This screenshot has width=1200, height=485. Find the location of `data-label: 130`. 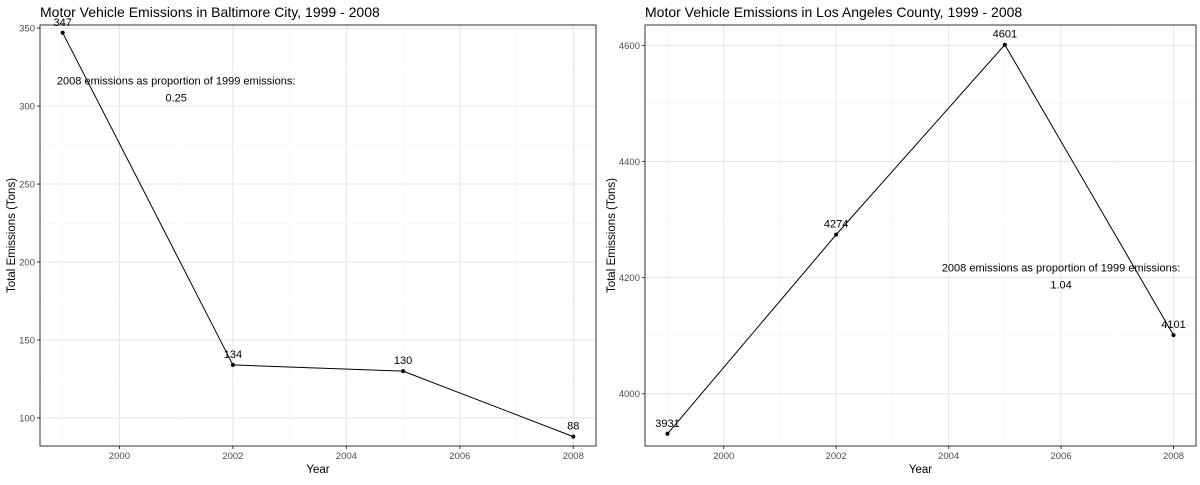

data-label: 130 is located at coordinates (403, 361).